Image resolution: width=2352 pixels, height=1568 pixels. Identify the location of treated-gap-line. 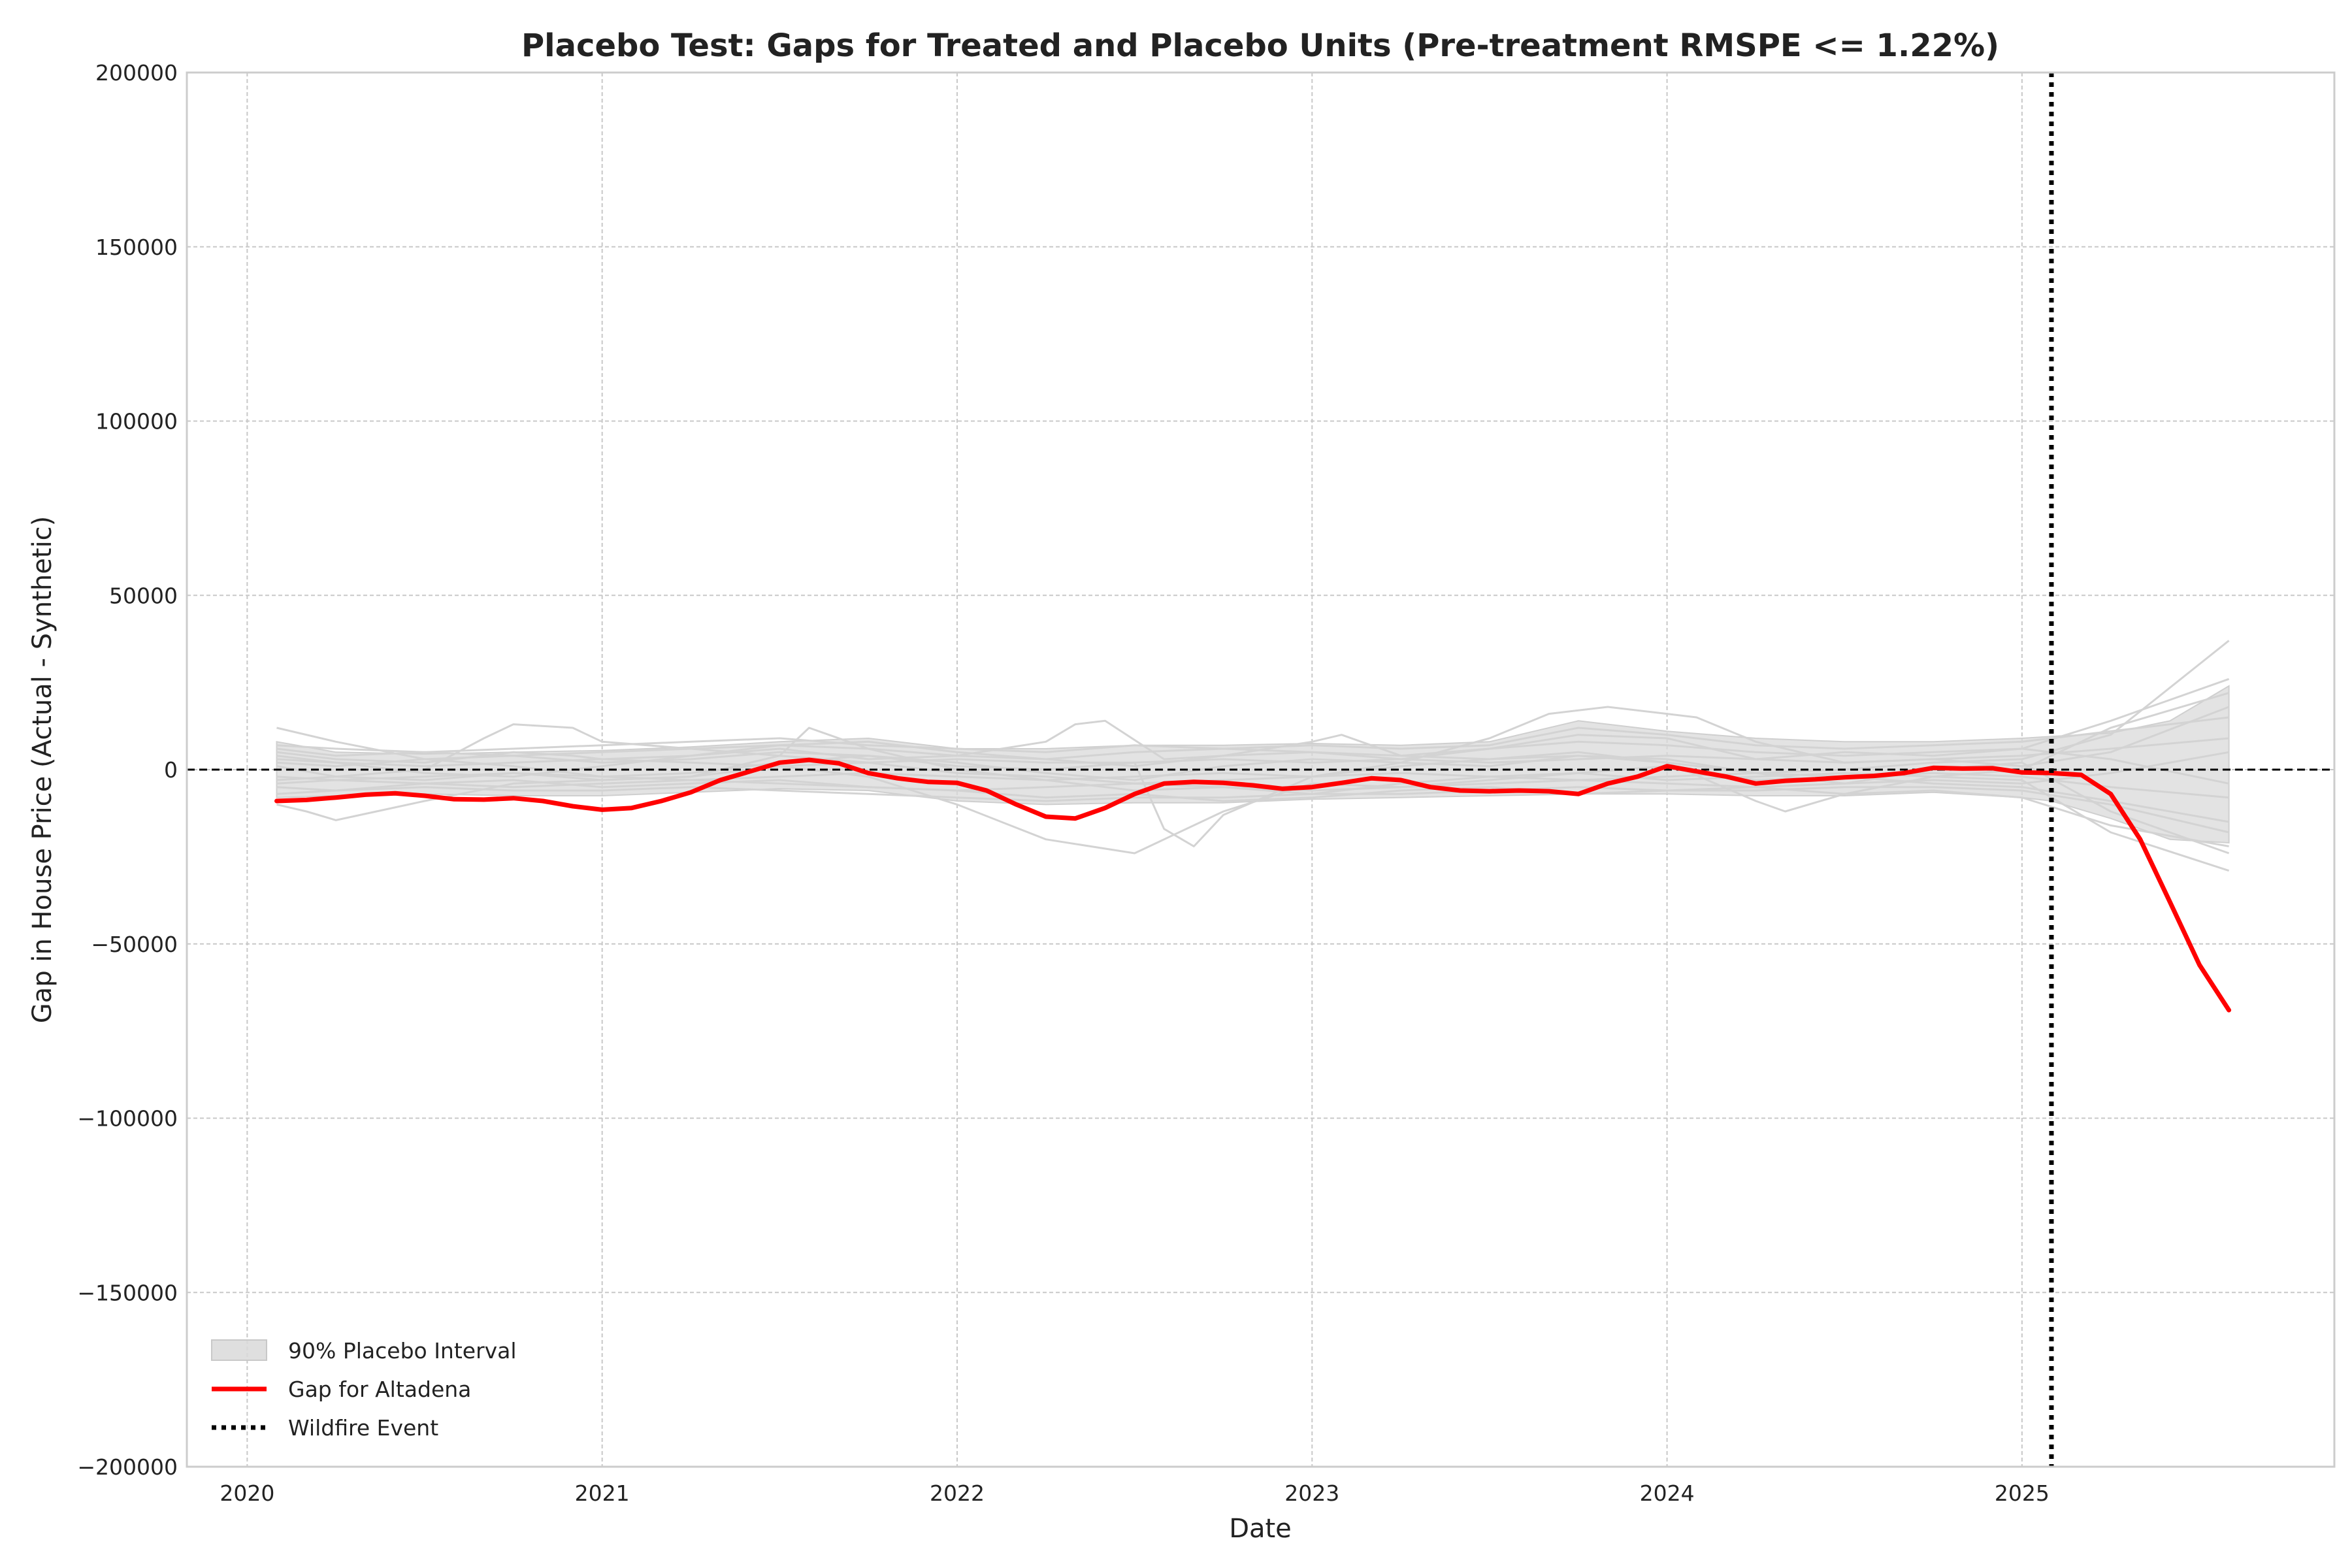
(1253, 885).